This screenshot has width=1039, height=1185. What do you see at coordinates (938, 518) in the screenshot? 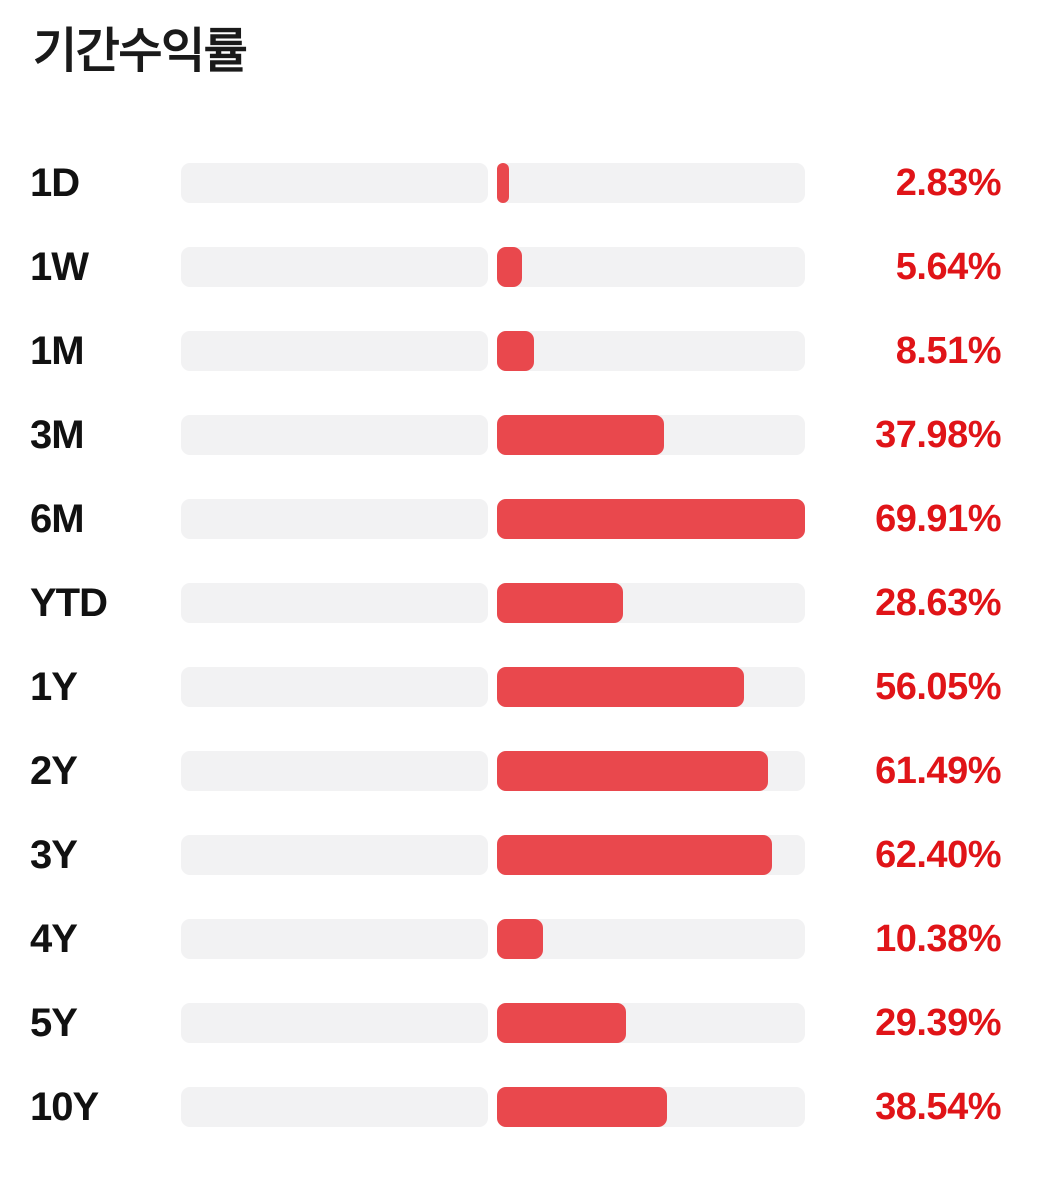
I see `return-value: 69.91%` at bounding box center [938, 518].